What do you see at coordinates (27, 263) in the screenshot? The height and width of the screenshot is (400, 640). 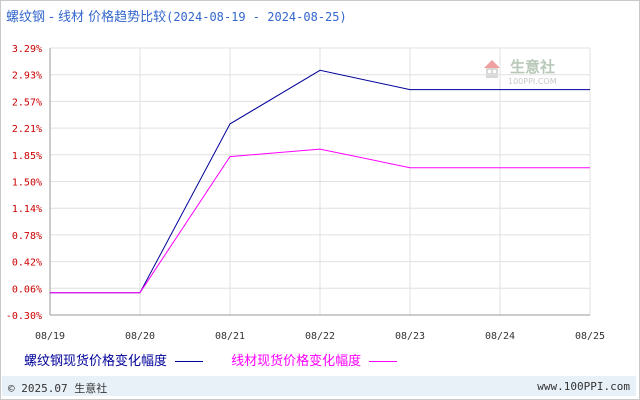 I see `y-tick-label: 0.42%` at bounding box center [27, 263].